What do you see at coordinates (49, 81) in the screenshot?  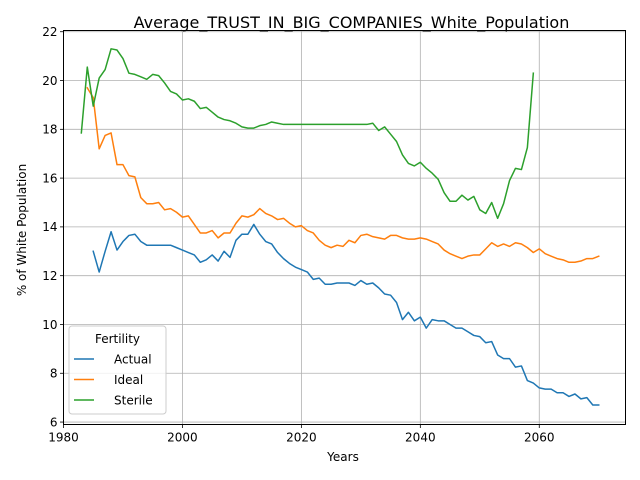 I see `y-tick-label: 20` at bounding box center [49, 81].